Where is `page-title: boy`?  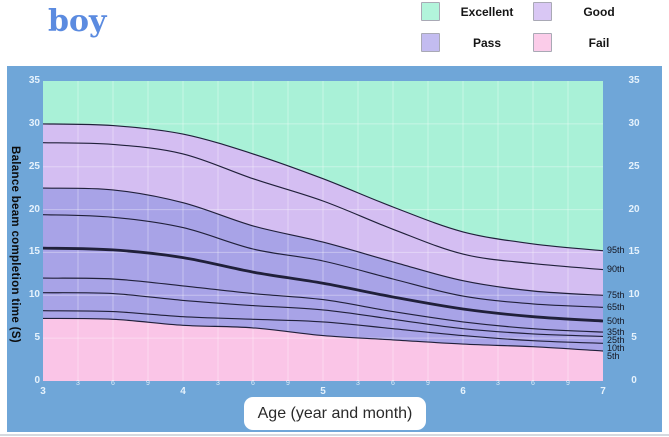
page-title: boy is located at coordinates (77, 21).